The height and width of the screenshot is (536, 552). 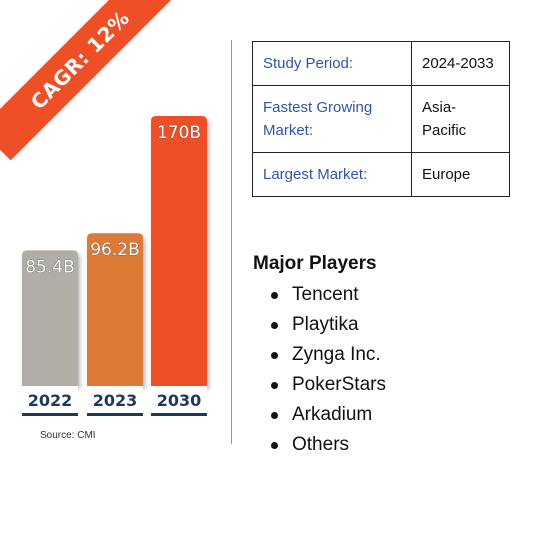 What do you see at coordinates (50, 267) in the screenshot?
I see `bar-value-label: 85.4B` at bounding box center [50, 267].